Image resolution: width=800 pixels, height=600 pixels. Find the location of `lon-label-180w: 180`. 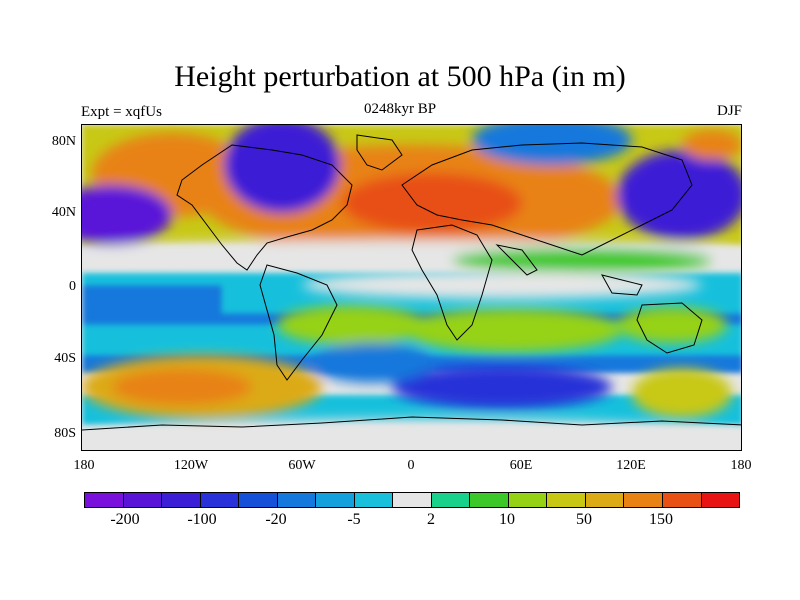

lon-label-180w: 180 is located at coordinates (84, 465).